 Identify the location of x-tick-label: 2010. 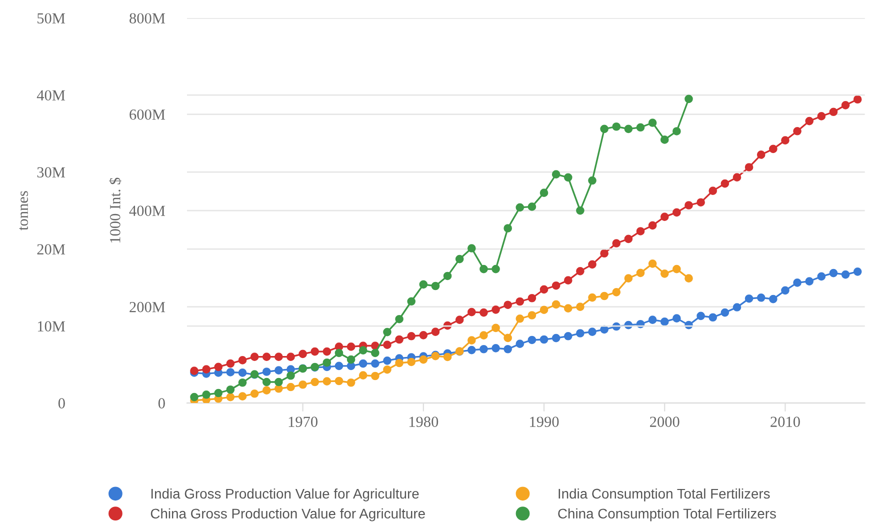
(785, 421).